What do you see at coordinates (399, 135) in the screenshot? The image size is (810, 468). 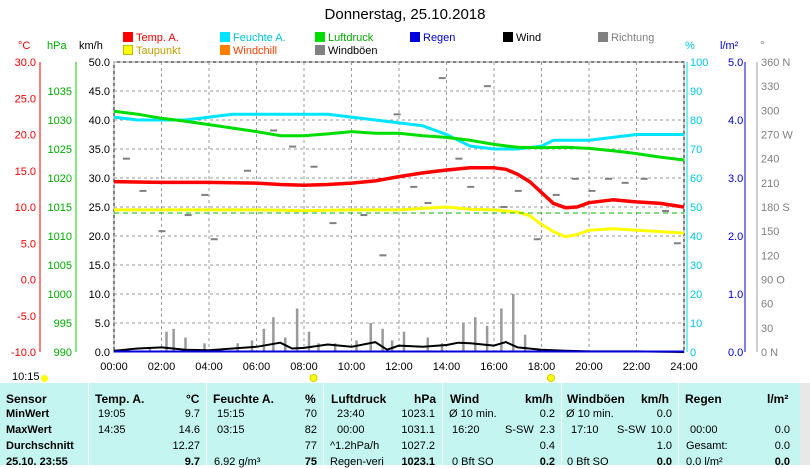 I see `series-line-luftdruck` at bounding box center [399, 135].